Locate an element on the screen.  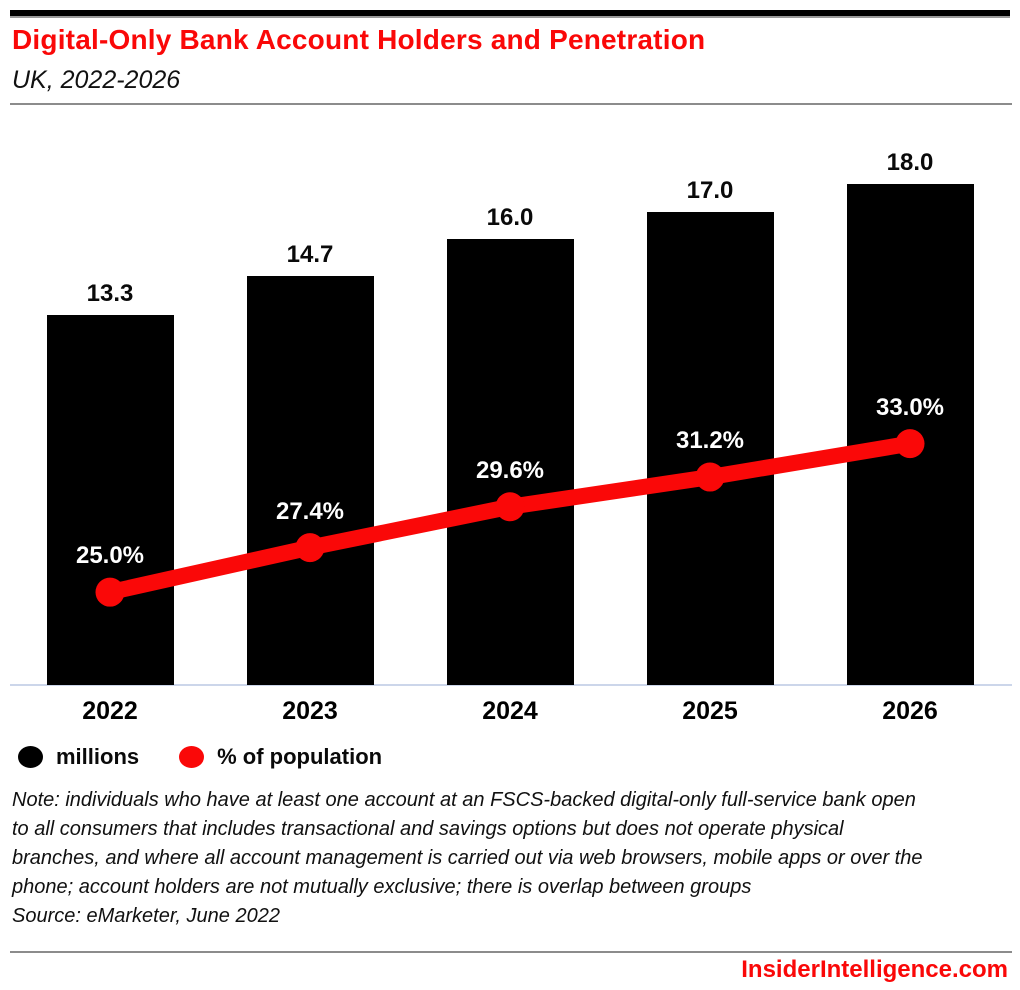
x-tick-2025: 2025 is located at coordinates (710, 711).